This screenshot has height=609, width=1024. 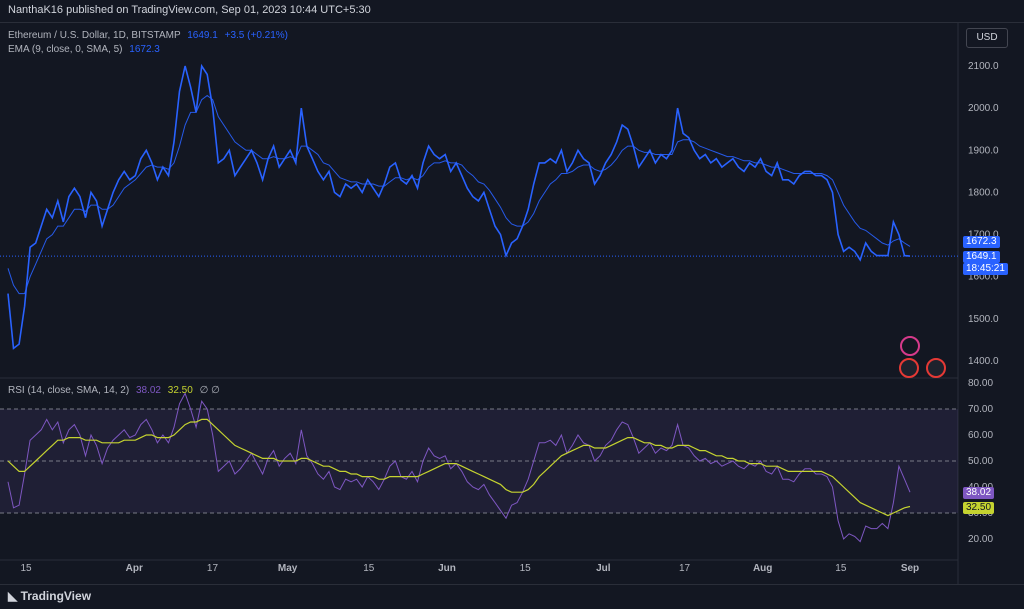 What do you see at coordinates (209, 390) in the screenshot?
I see `rsi-extra: ∅ ∅` at bounding box center [209, 390].